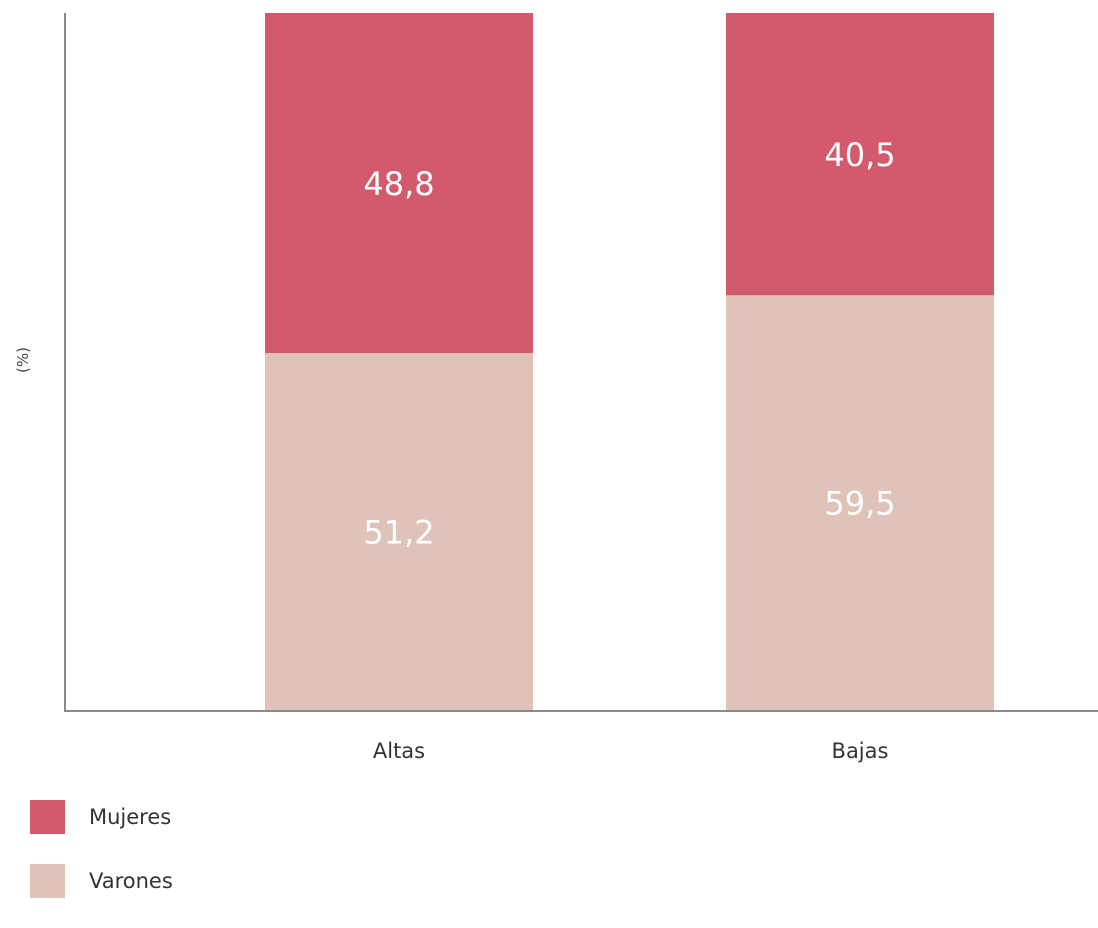 Image resolution: width=1098 pixels, height=928 pixels. Describe the element at coordinates (47, 817) in the screenshot. I see `legend-swatch-mujeres` at that location.